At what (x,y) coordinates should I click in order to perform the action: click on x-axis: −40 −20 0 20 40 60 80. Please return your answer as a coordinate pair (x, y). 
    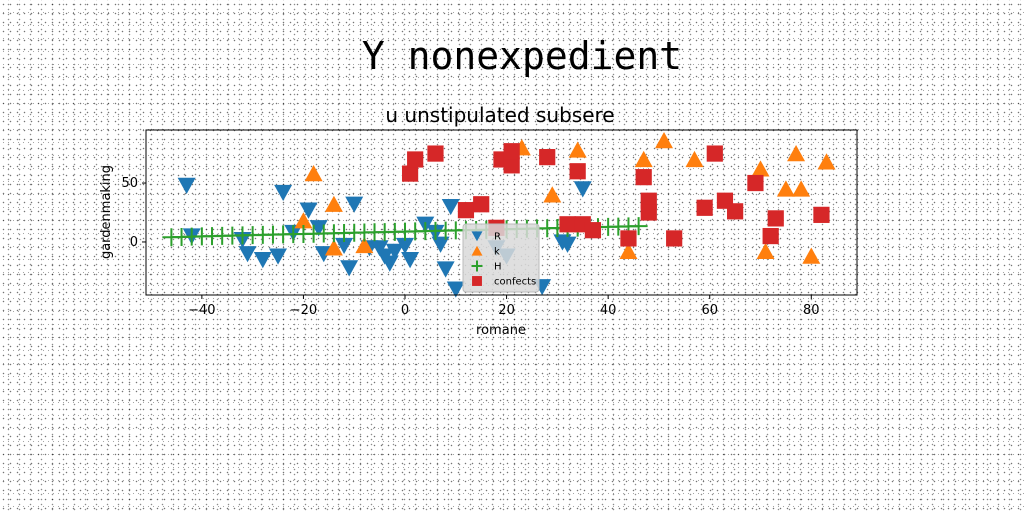
    Looking at the image, I should click on (504, 306).